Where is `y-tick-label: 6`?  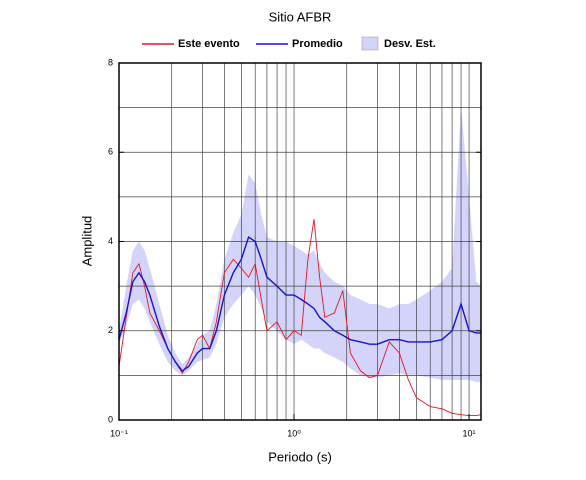
y-tick-label: 6 is located at coordinates (110, 152).